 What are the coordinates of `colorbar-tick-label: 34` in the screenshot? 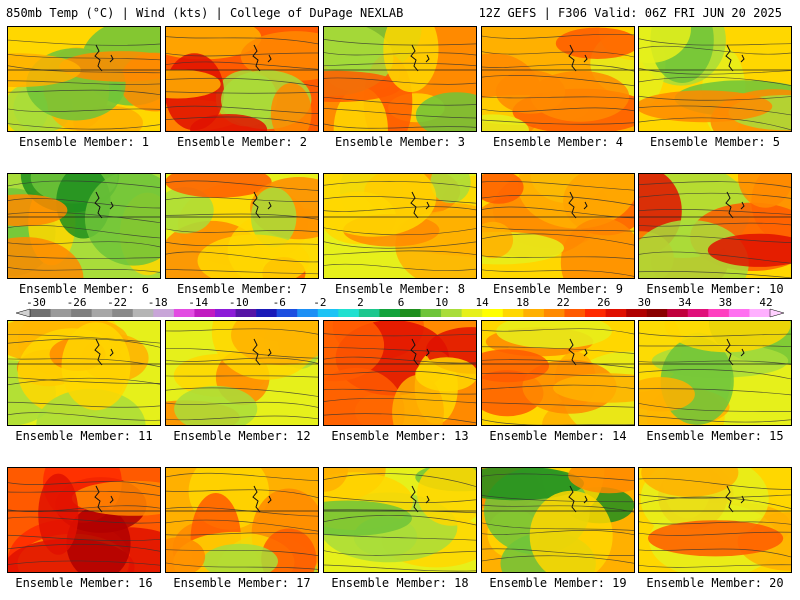 It's located at (685, 302).